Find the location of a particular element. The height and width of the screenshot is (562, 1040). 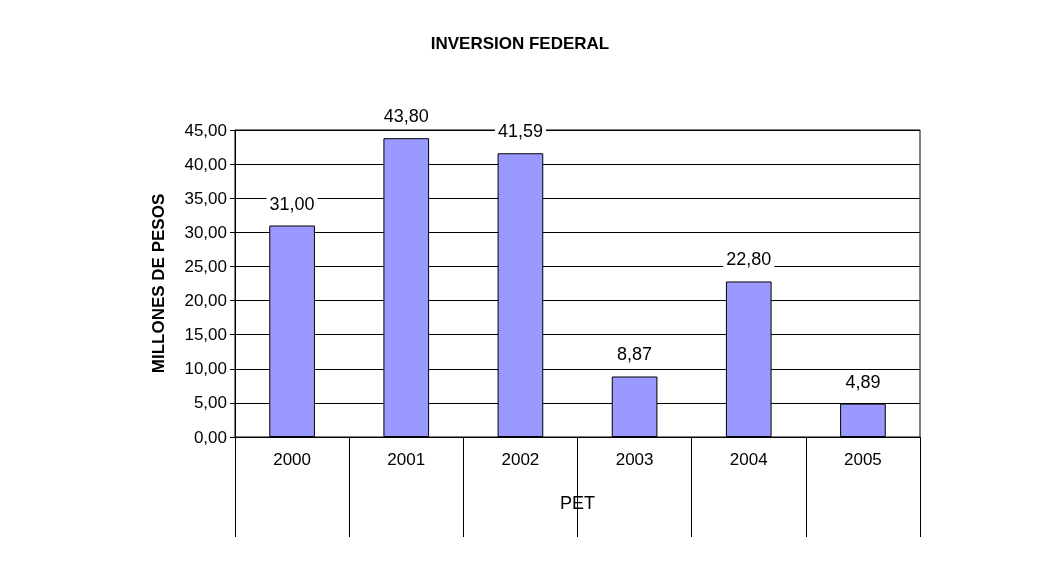

y-tick-label: 10,00 is located at coordinates (205, 369).